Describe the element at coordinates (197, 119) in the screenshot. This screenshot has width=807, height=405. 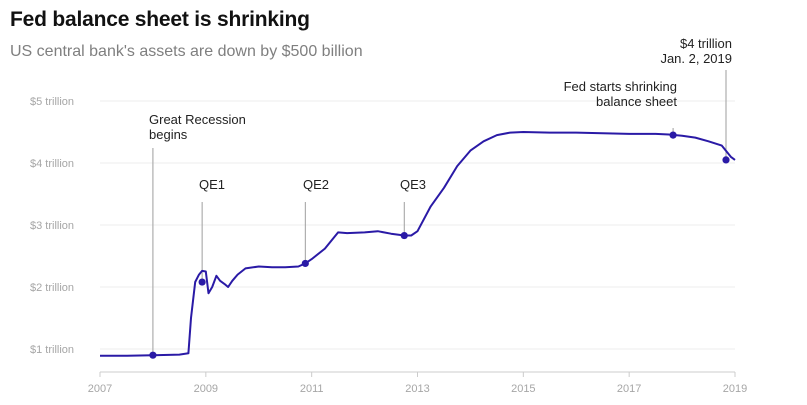
I see `annotation-line: Great Recession` at that location.